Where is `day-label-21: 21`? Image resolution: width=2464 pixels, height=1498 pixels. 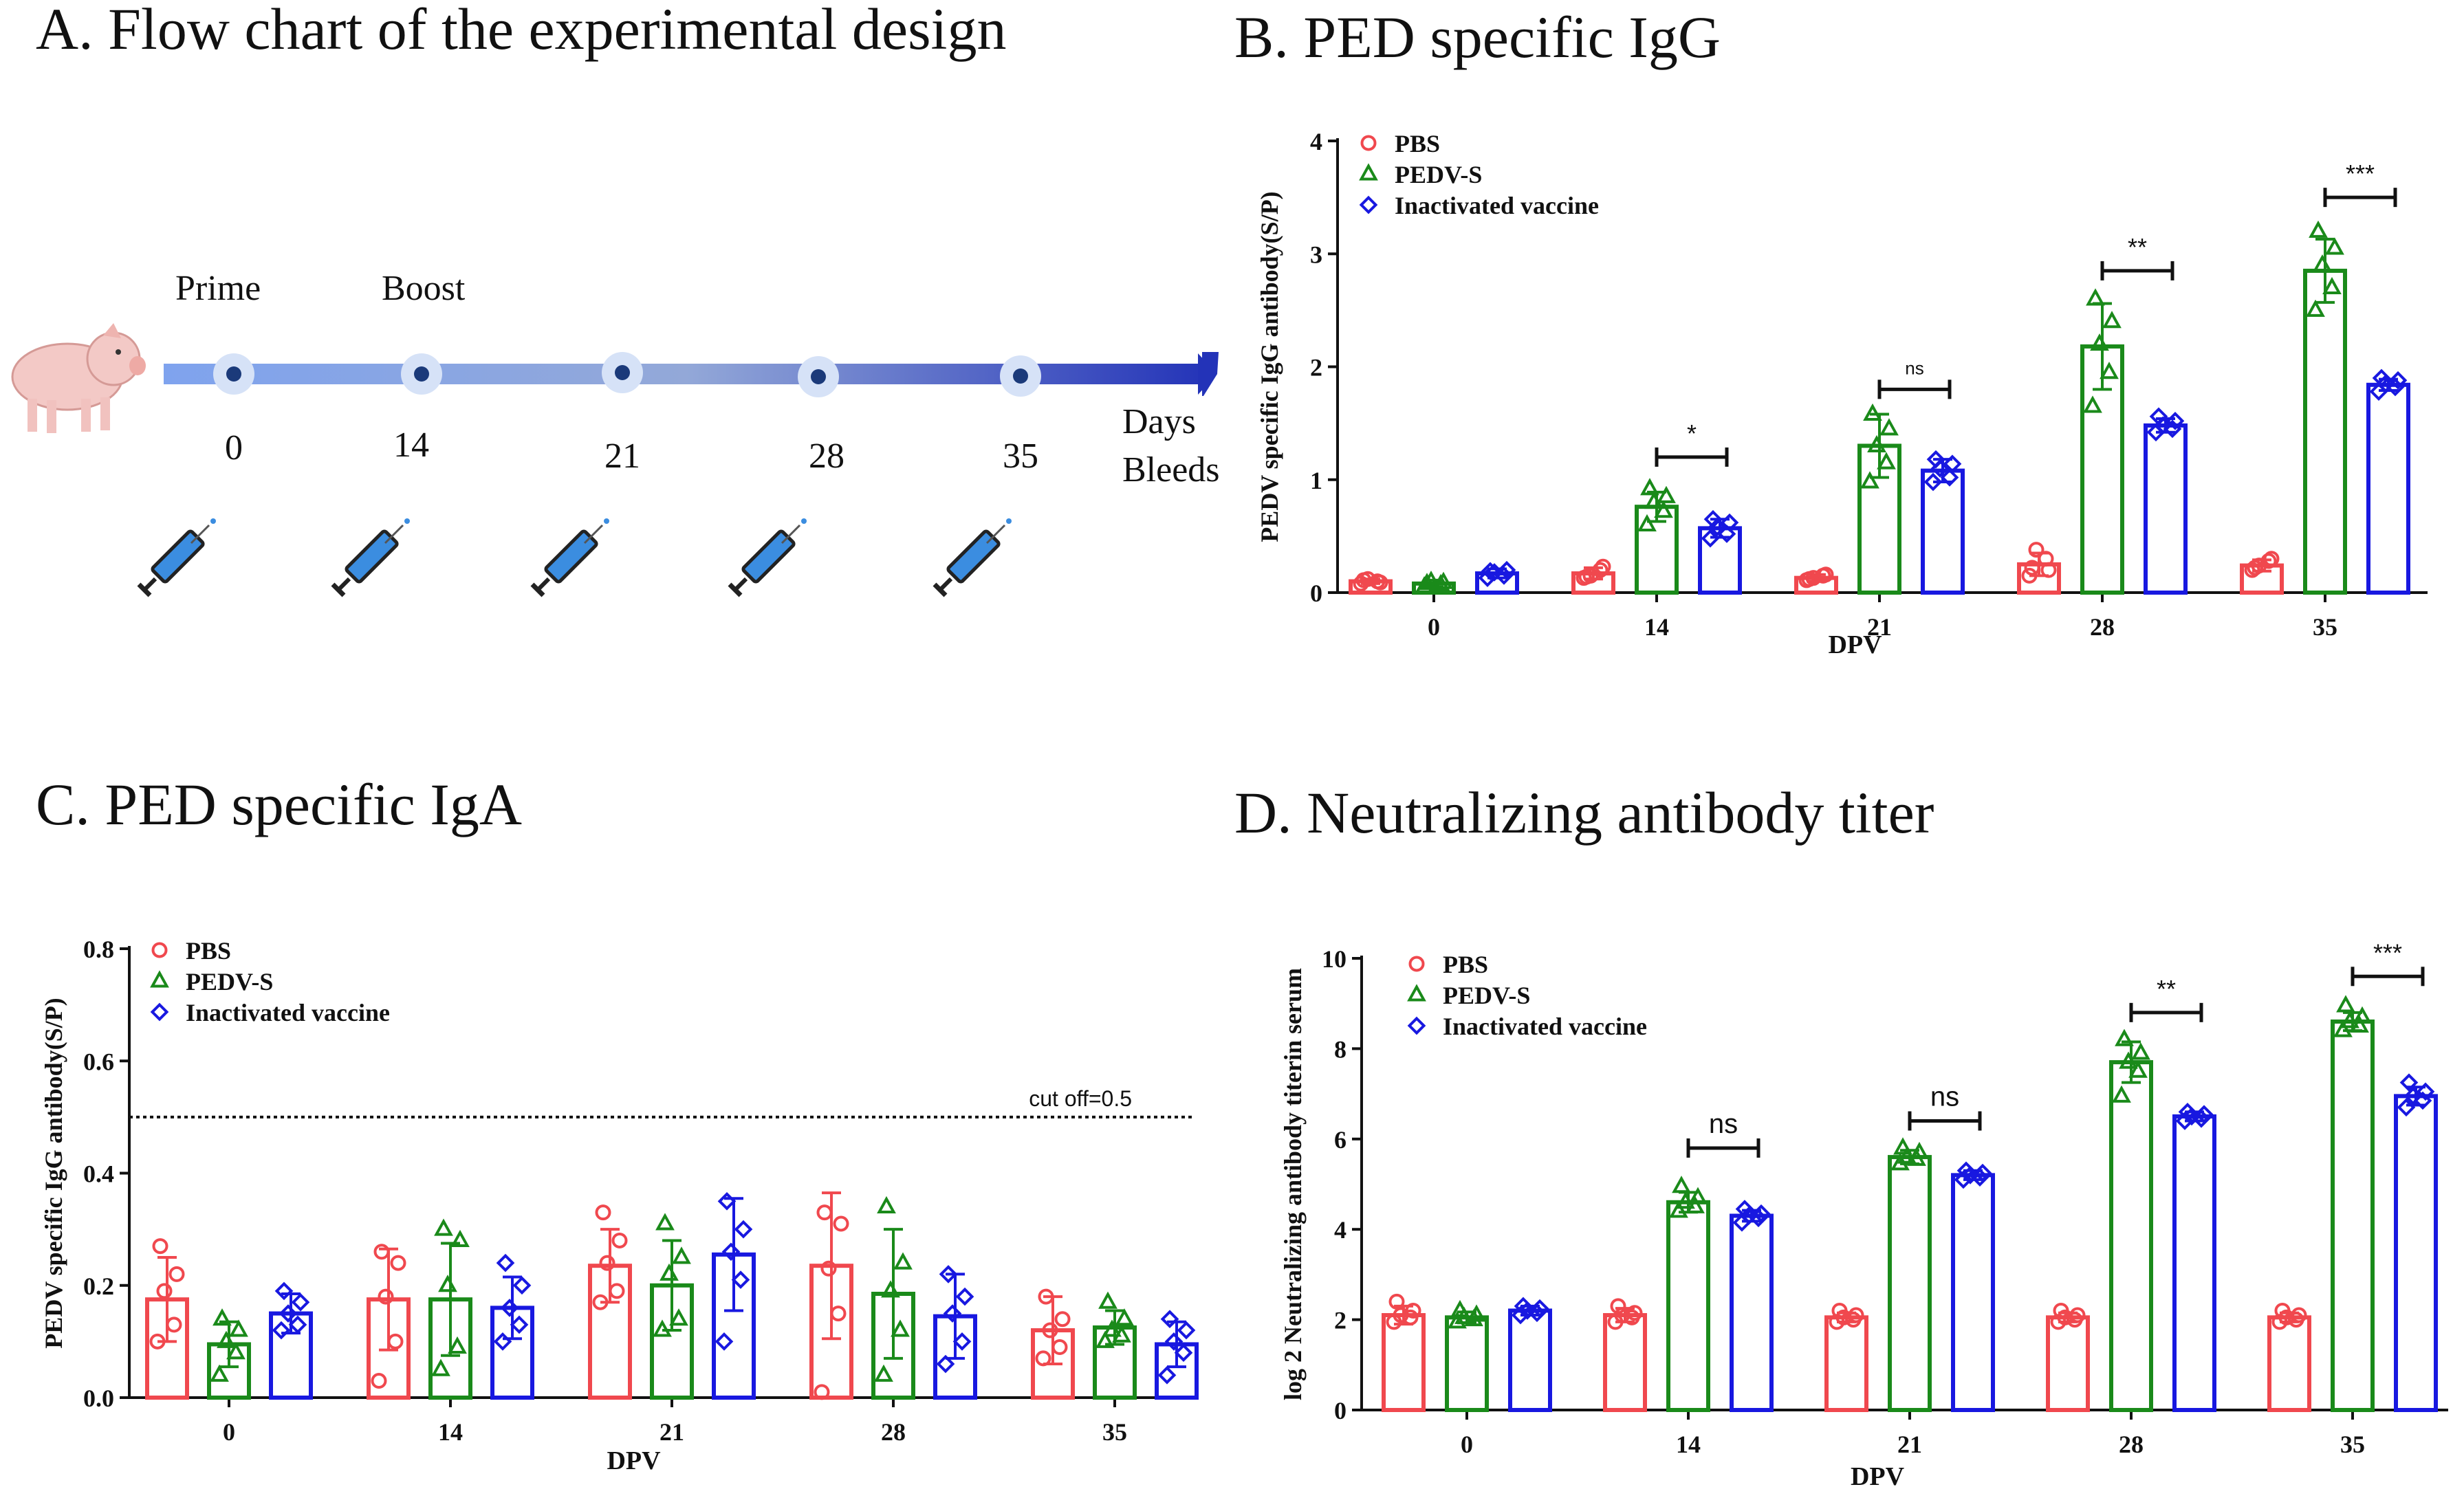
day-label-21: 21 is located at coordinates (622, 456).